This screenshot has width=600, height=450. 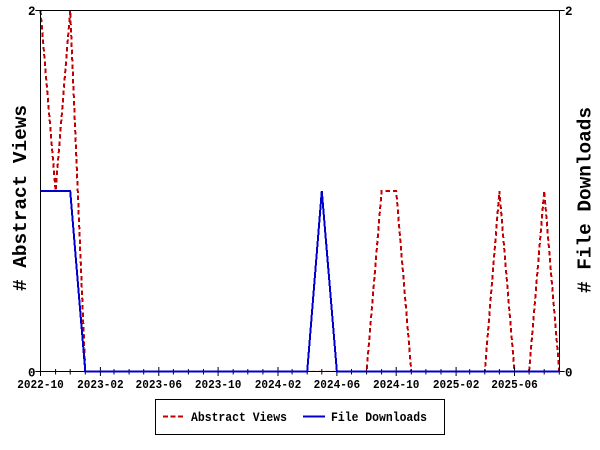 I want to click on svg-text: 2023-02, so click(x=100, y=385).